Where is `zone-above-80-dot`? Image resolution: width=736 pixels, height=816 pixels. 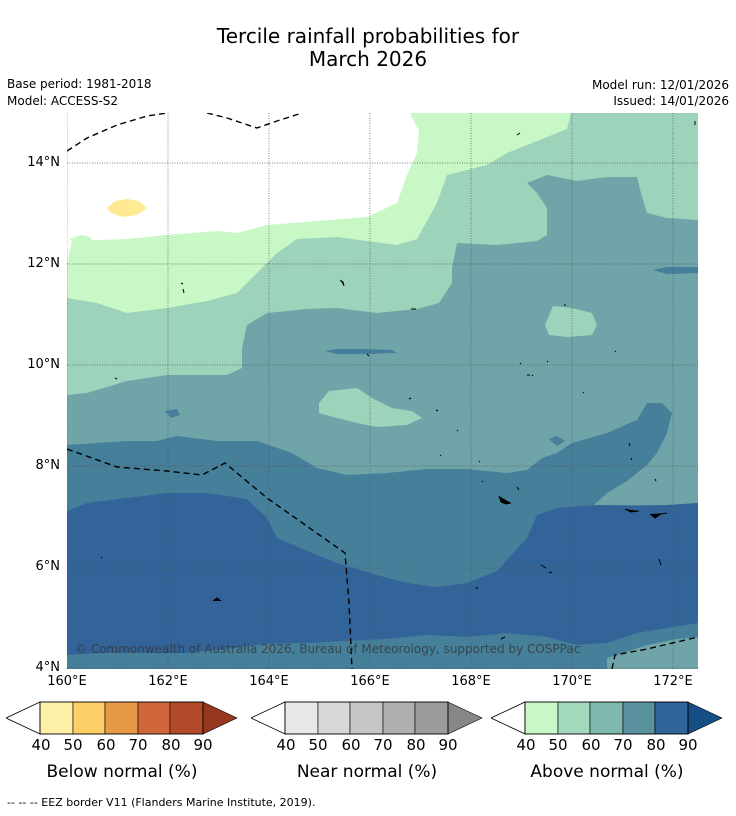
zone-above-80-dot is located at coordinates (75, 606).